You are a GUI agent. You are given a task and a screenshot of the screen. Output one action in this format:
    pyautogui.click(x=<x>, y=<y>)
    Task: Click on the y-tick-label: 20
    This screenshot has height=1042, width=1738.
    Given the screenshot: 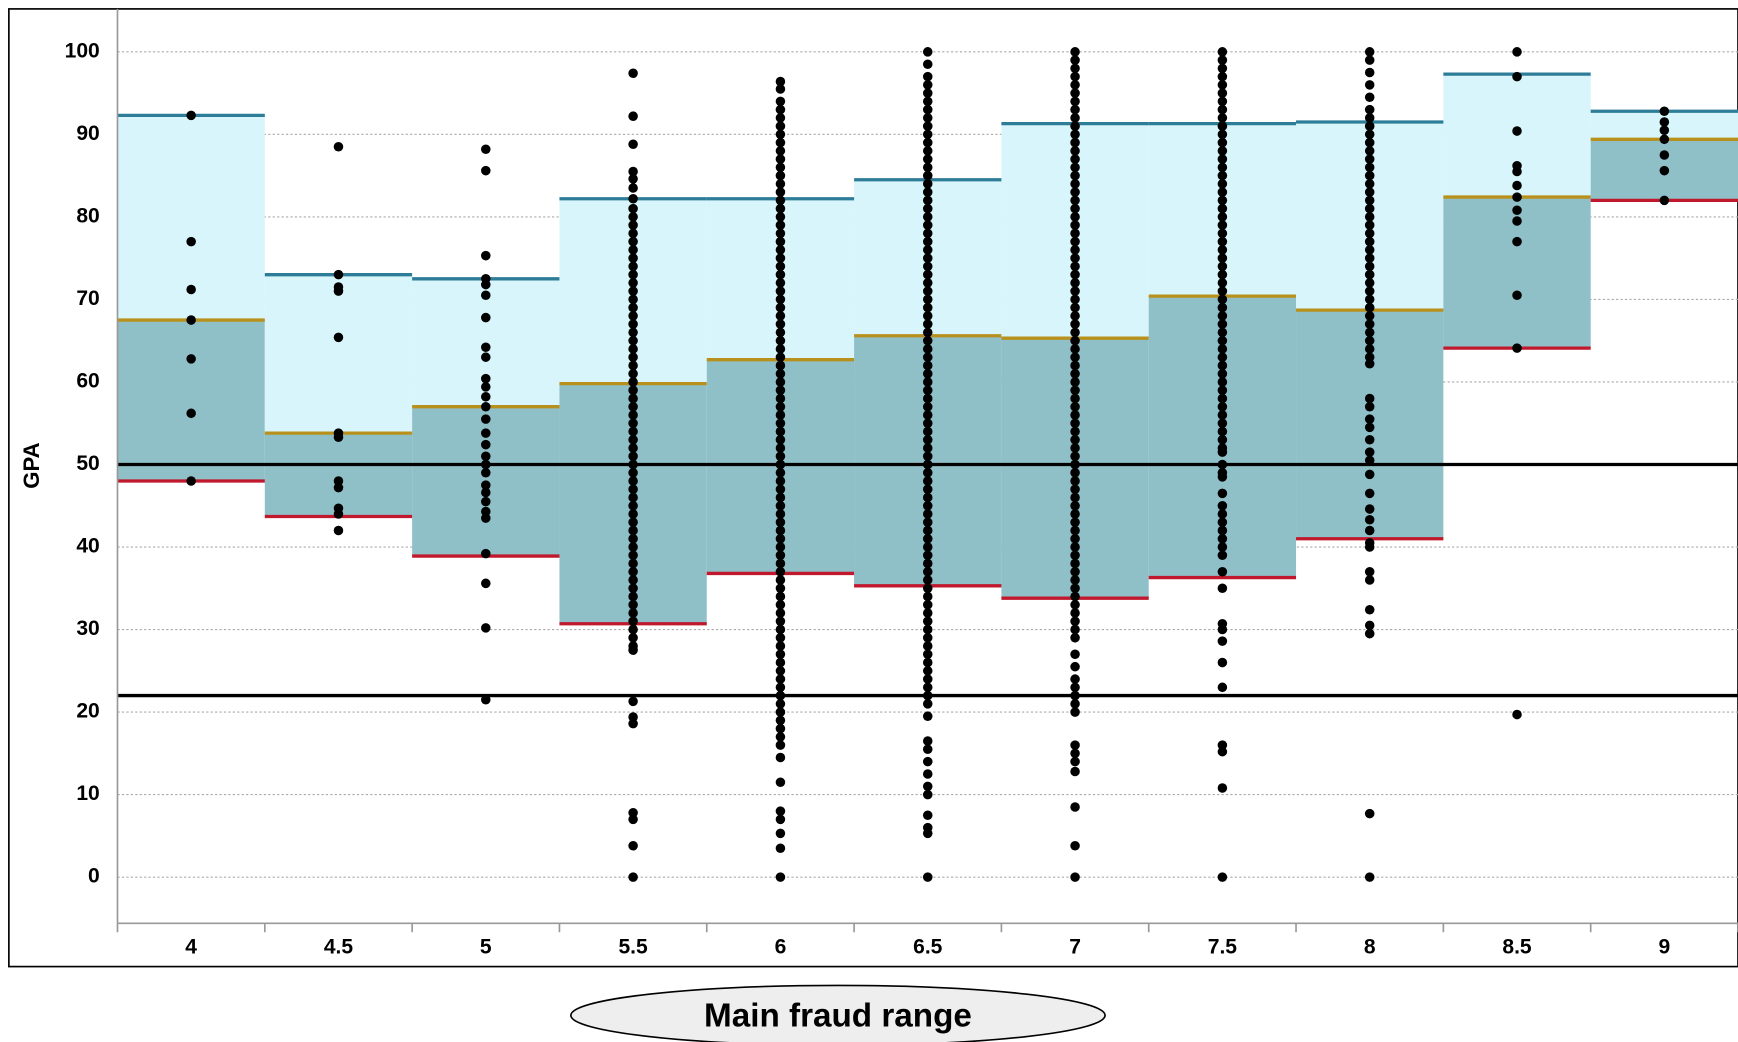 What is the action you would take?
    pyautogui.click(x=87, y=711)
    